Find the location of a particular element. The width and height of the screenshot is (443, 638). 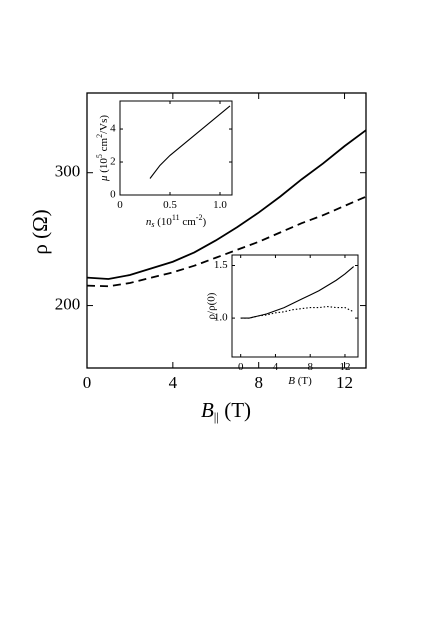

x-tick-label: 1.0 is located at coordinates (220, 205).